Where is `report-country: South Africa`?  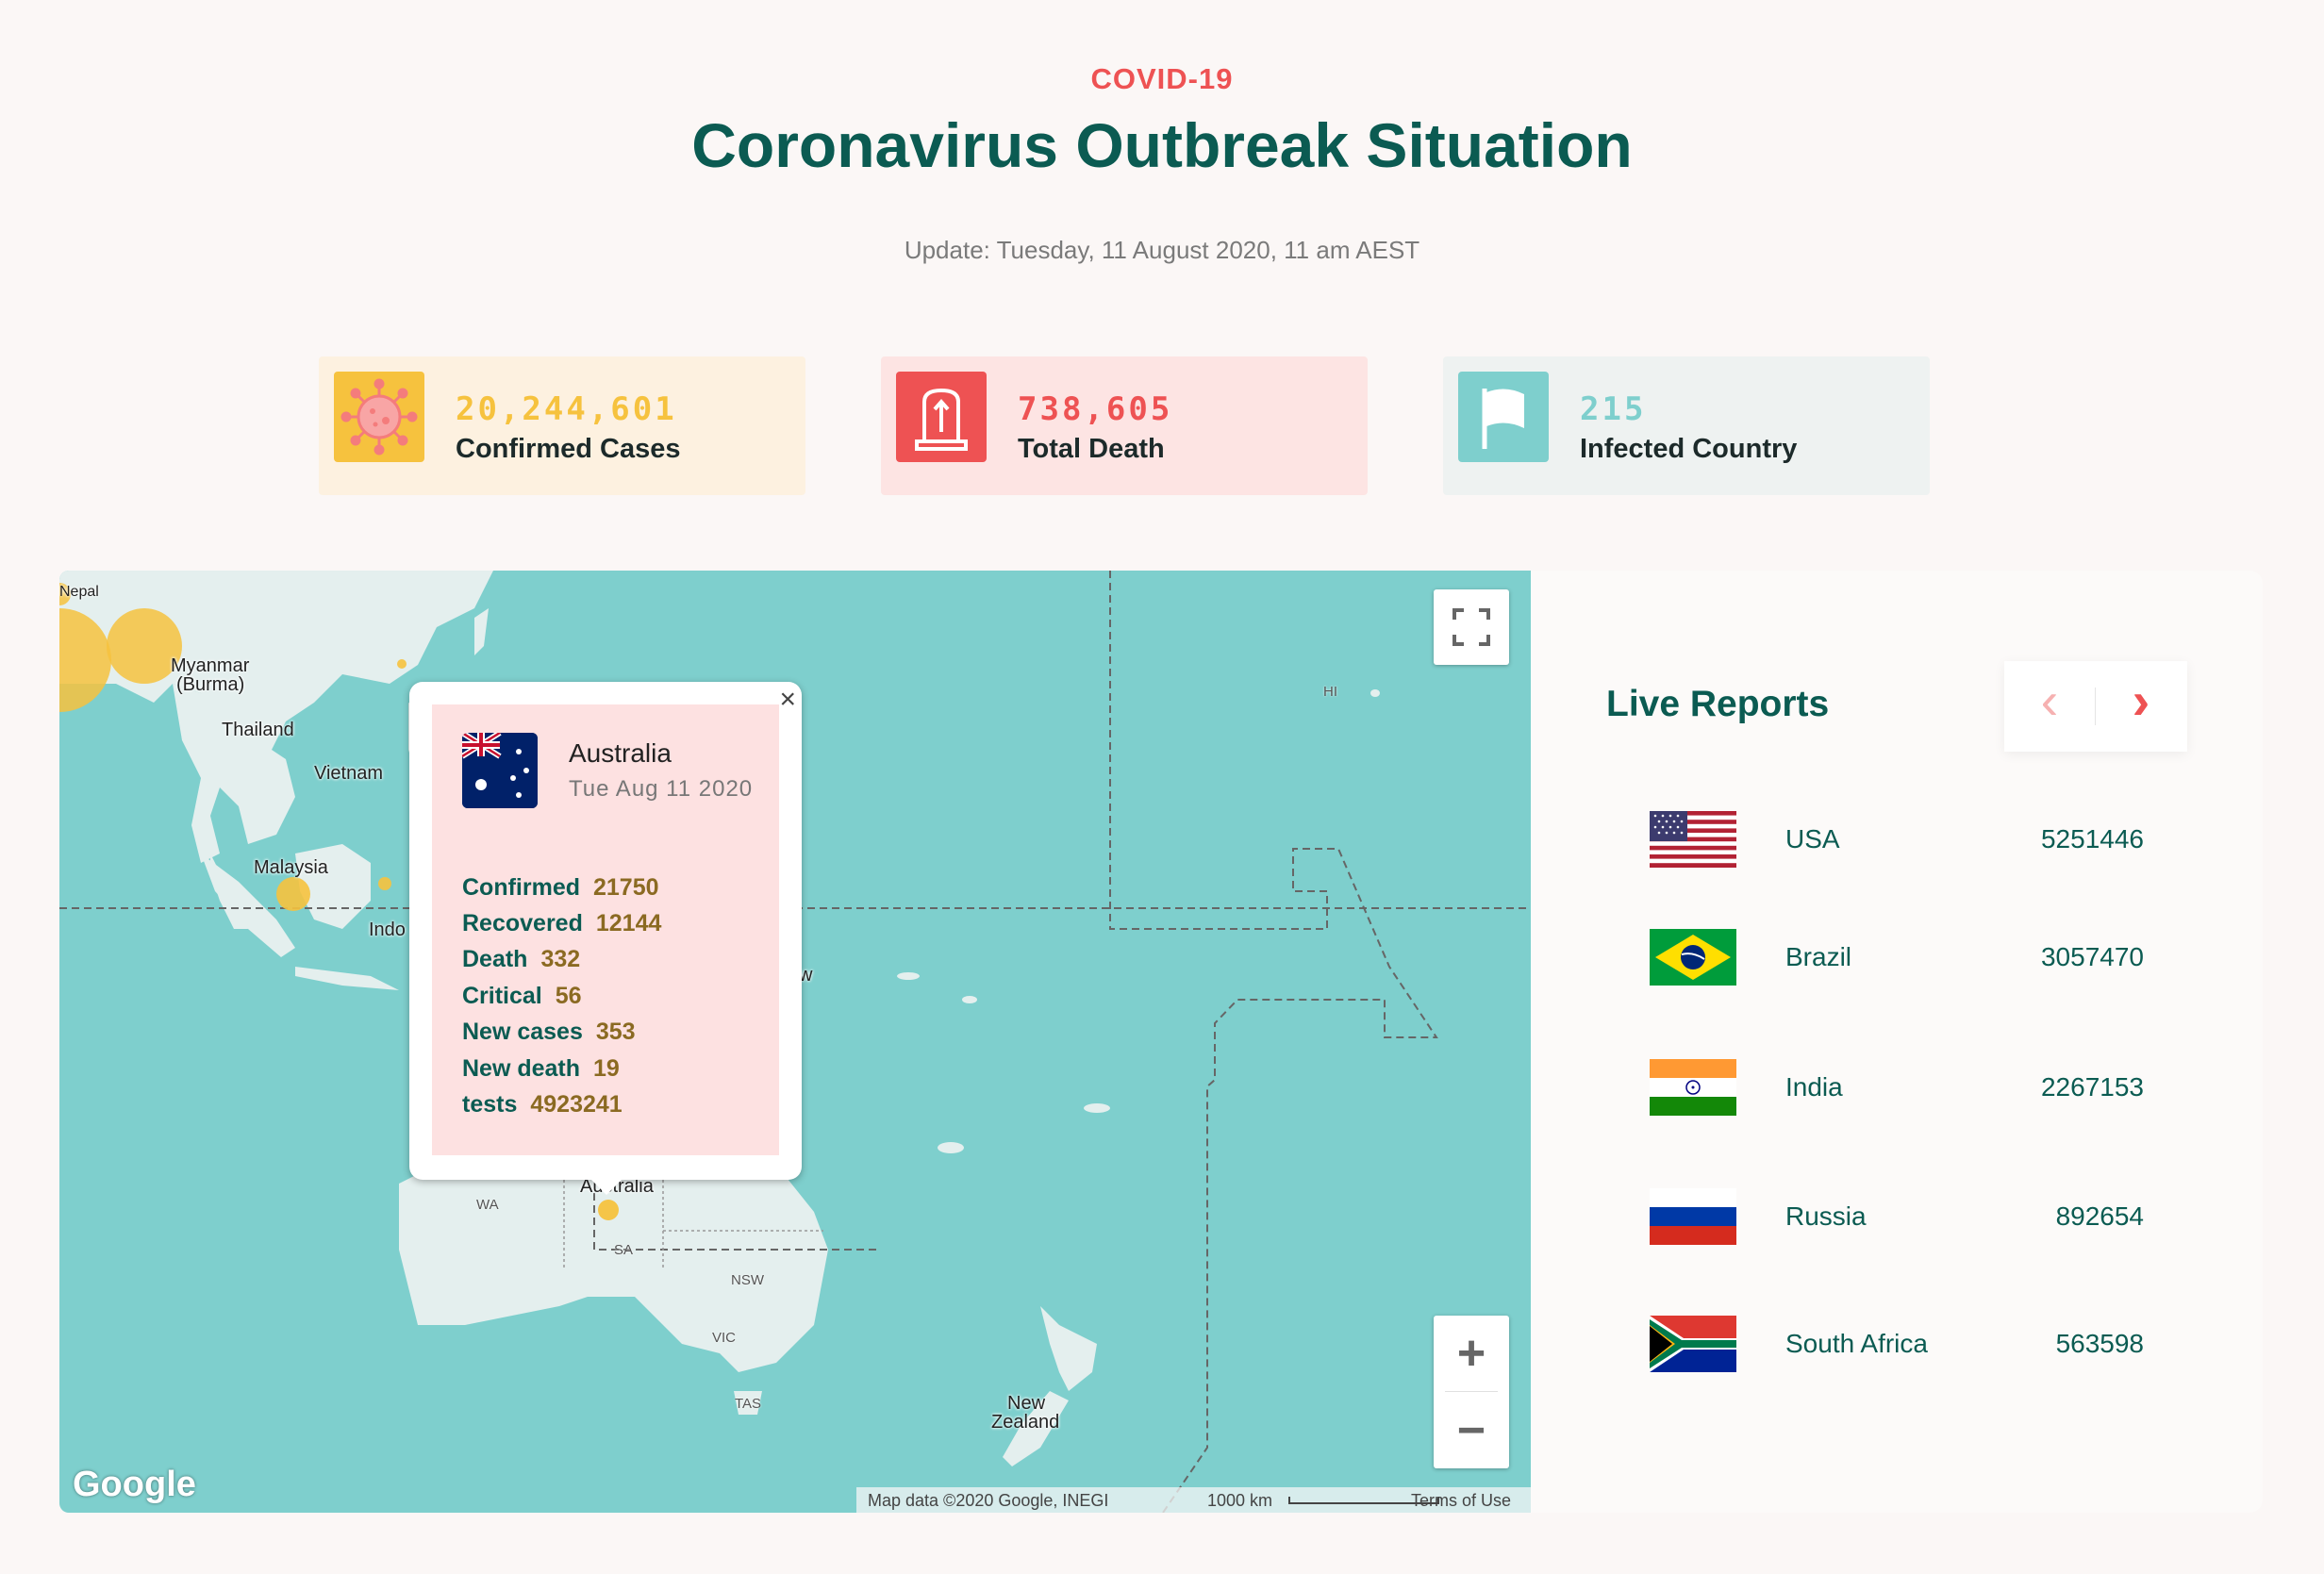 report-country: South Africa is located at coordinates (1857, 1343).